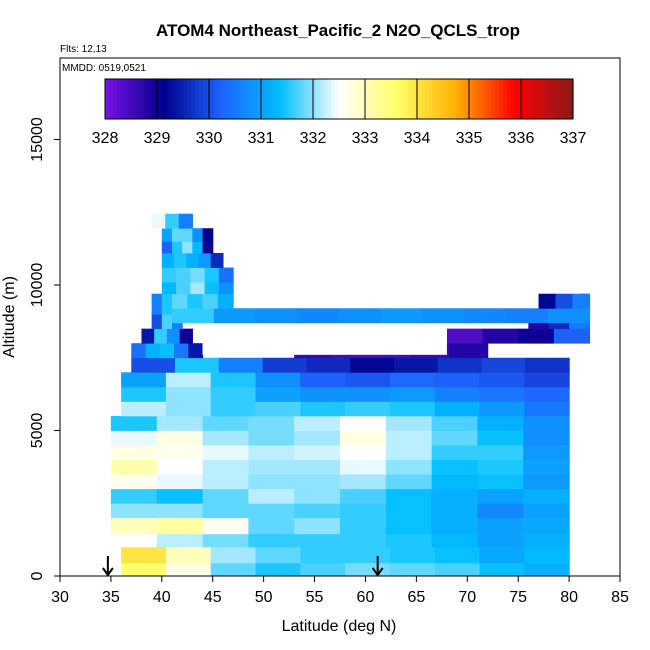 This screenshot has width=650, height=650. What do you see at coordinates (37, 431) in the screenshot?
I see `y-tick-label: 5000` at bounding box center [37, 431].